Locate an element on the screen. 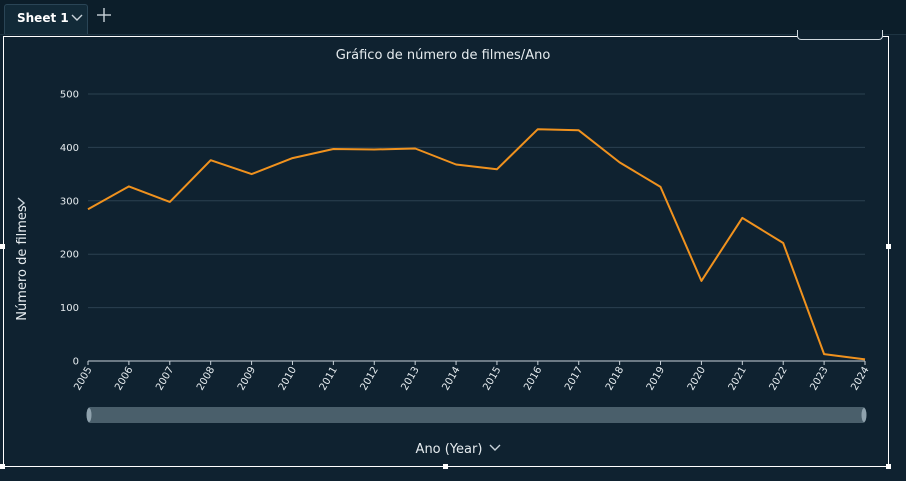 The height and width of the screenshot is (481, 906). x-tick-label: 2013 is located at coordinates (411, 379).